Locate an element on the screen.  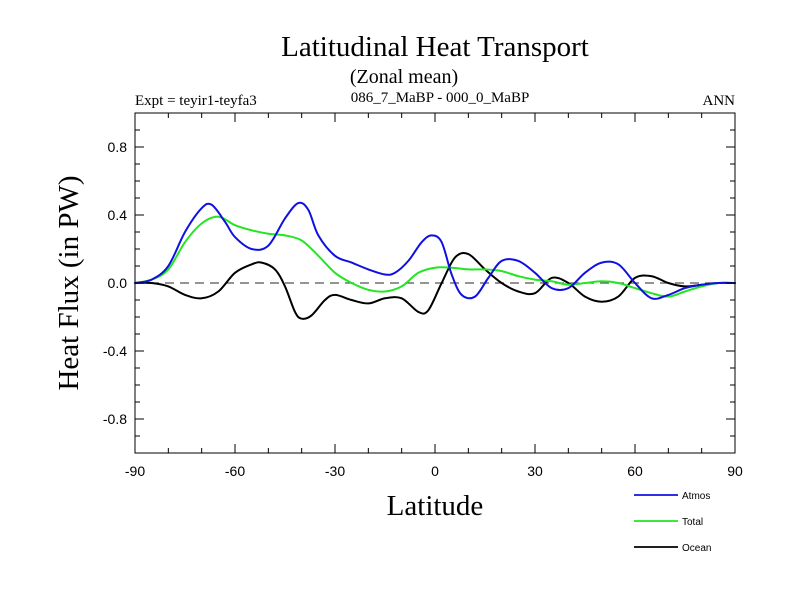
x-tick-label: -30 is located at coordinates (335, 471).